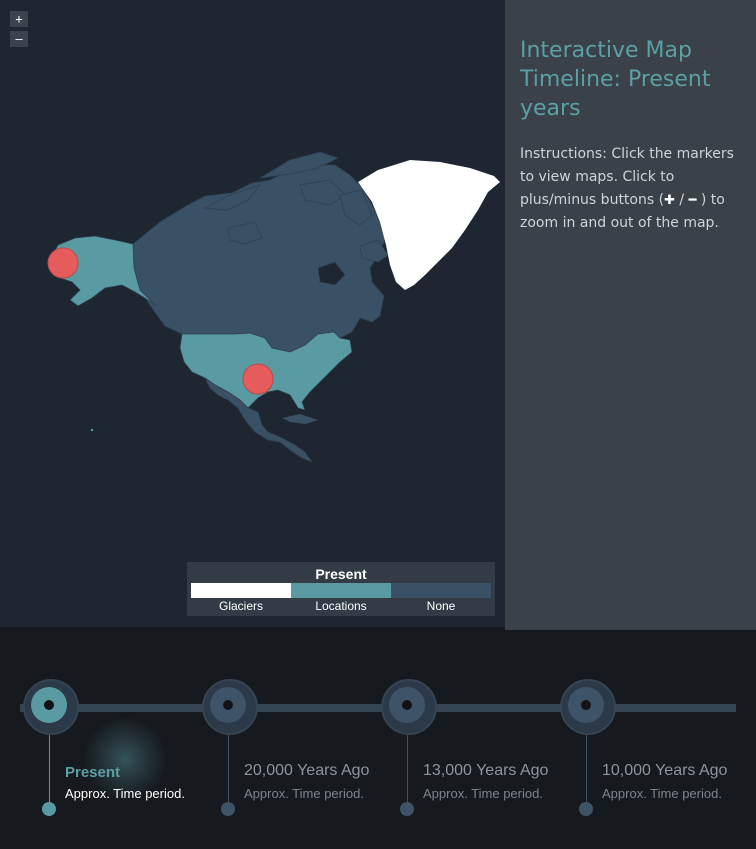 Image resolution: width=756 pixels, height=849 pixels. Describe the element at coordinates (260, 252) in the screenshot. I see `canada-region` at that location.